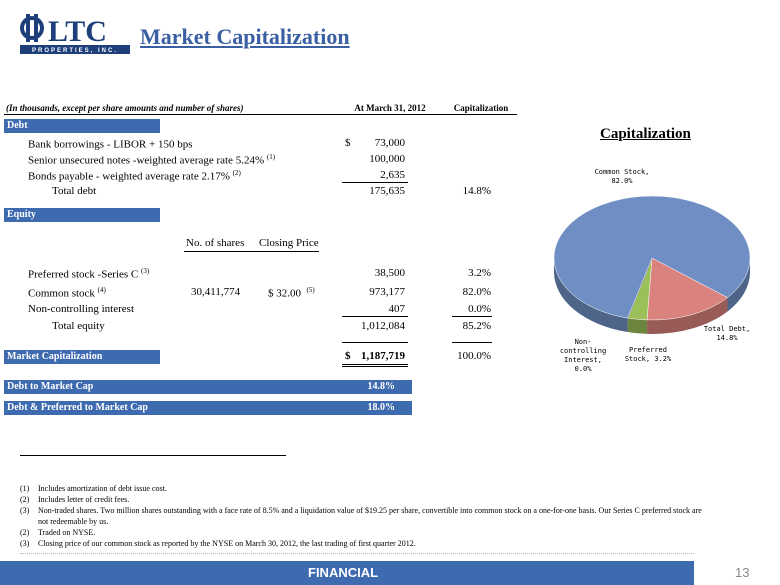 The width and height of the screenshot is (780, 585). What do you see at coordinates (479, 309) in the screenshot?
I see `equity-row-cap: 0.0%` at bounding box center [479, 309].